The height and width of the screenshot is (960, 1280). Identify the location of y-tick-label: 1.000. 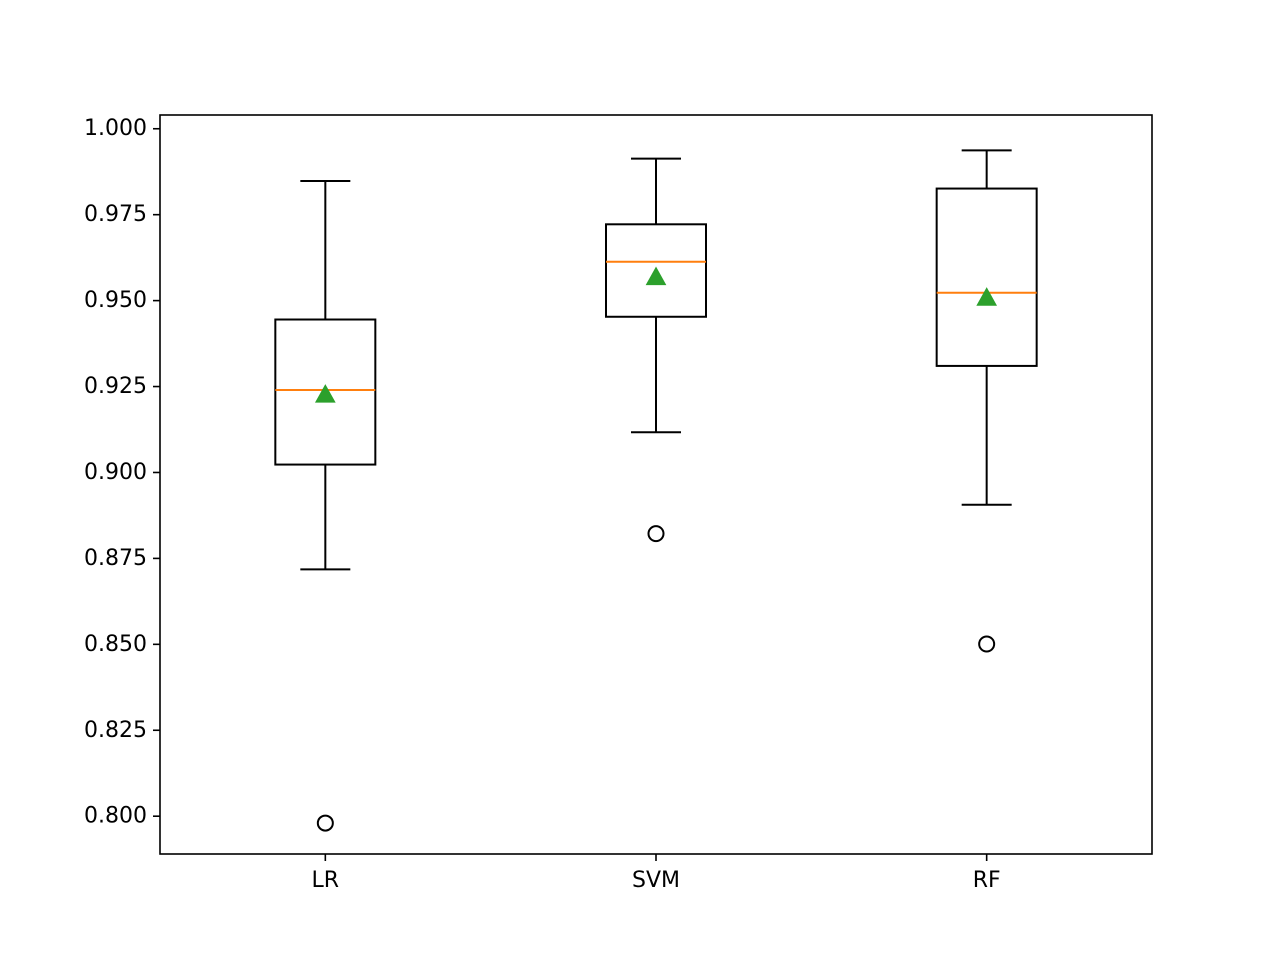
(115, 128).